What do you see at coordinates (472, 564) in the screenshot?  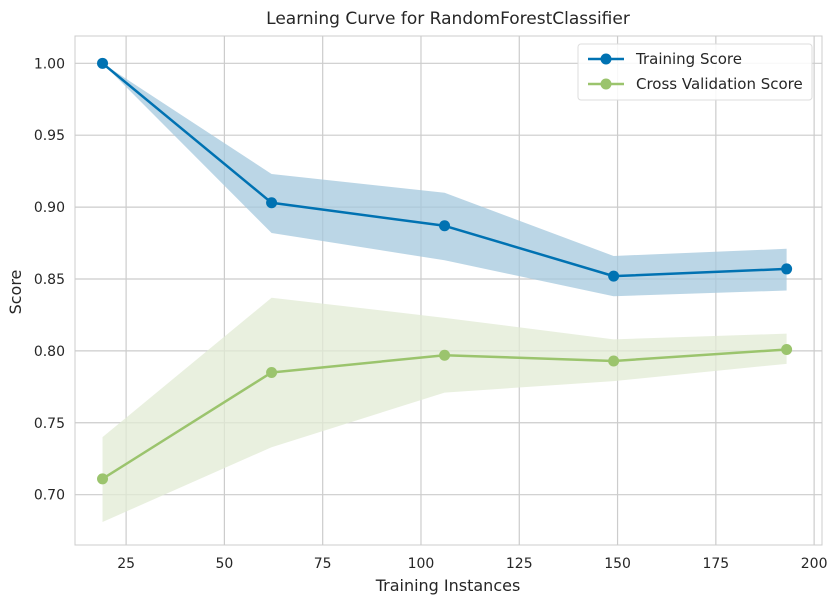 I see `x-tick-labels: 25 50 75 100 125 150 175 200` at bounding box center [472, 564].